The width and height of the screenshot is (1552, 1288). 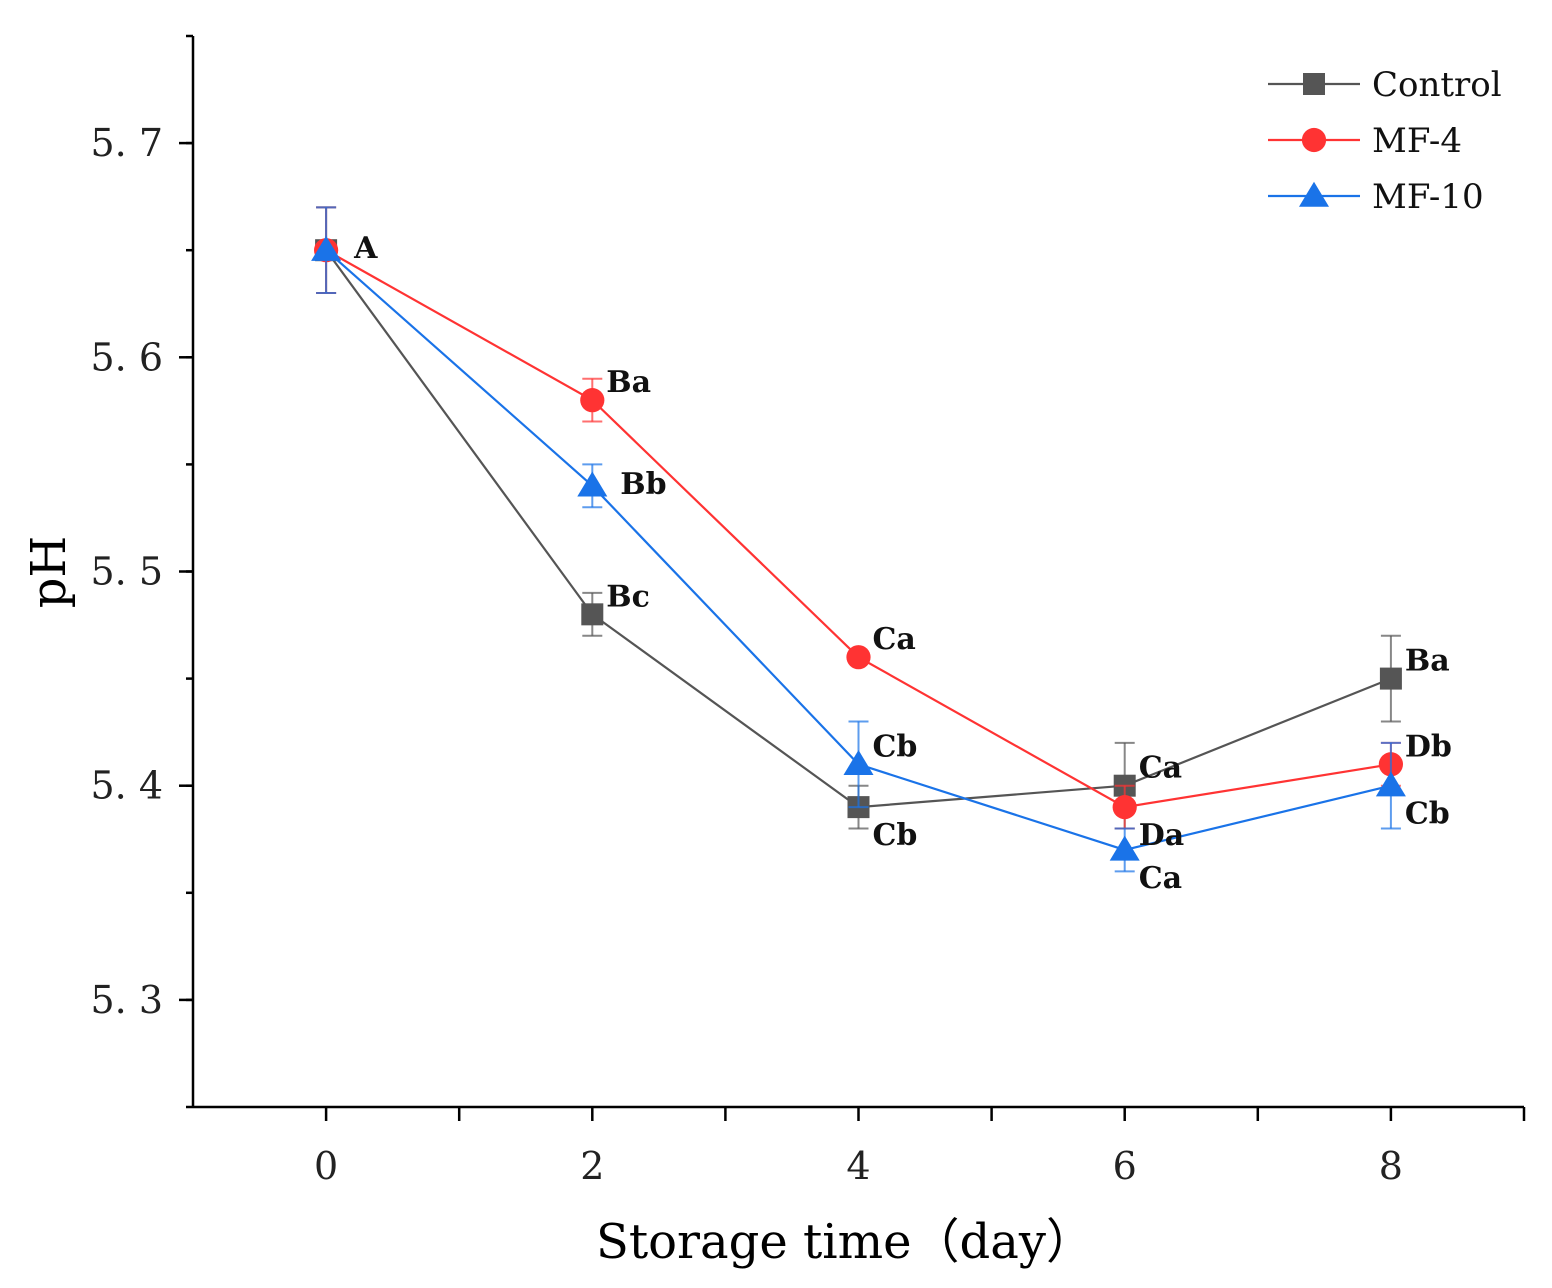 What do you see at coordinates (326, 1166) in the screenshot?
I see `x-tick-label: 0` at bounding box center [326, 1166].